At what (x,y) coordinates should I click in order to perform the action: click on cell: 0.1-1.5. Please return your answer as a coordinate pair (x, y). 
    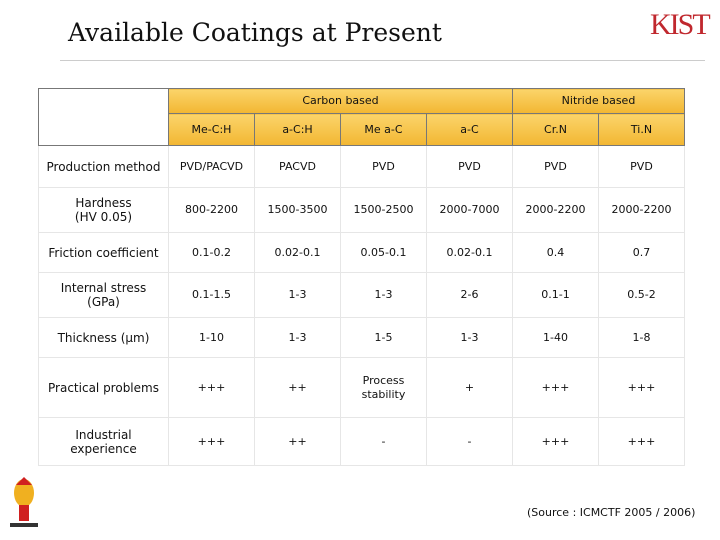
    Looking at the image, I should click on (211, 295).